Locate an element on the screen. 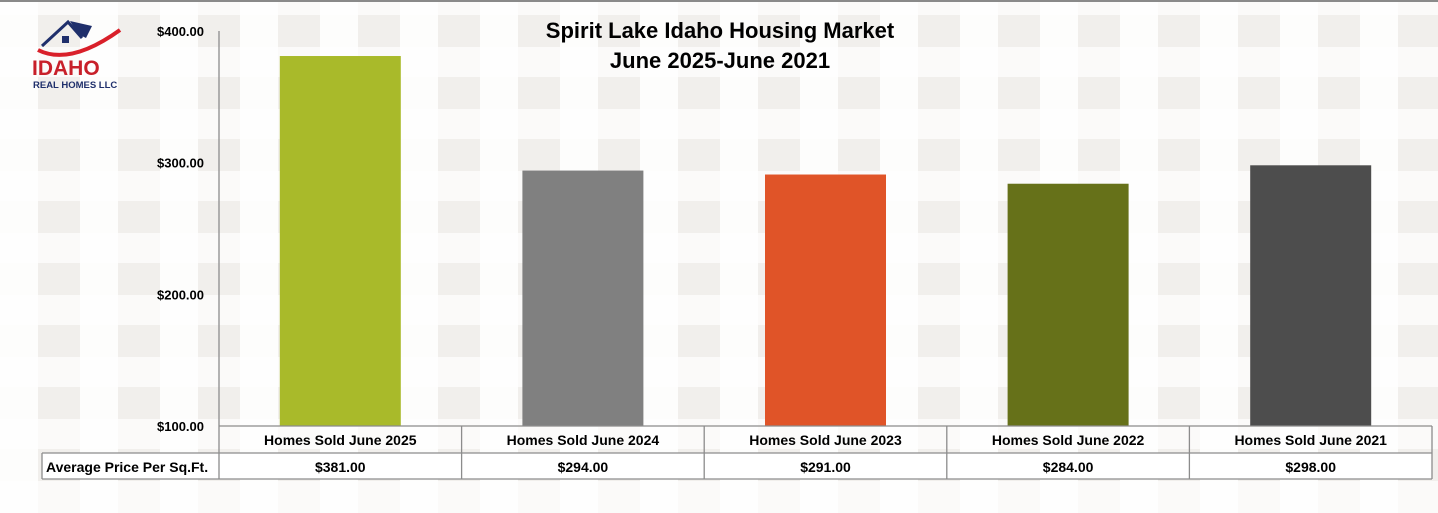 The height and width of the screenshot is (513, 1438). data-table-value: $381.00 is located at coordinates (340, 467).